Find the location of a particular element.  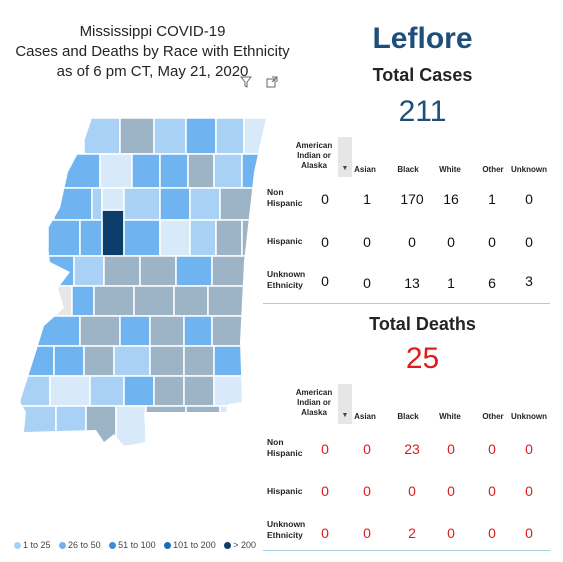

cell: 2 is located at coordinates (412, 533).